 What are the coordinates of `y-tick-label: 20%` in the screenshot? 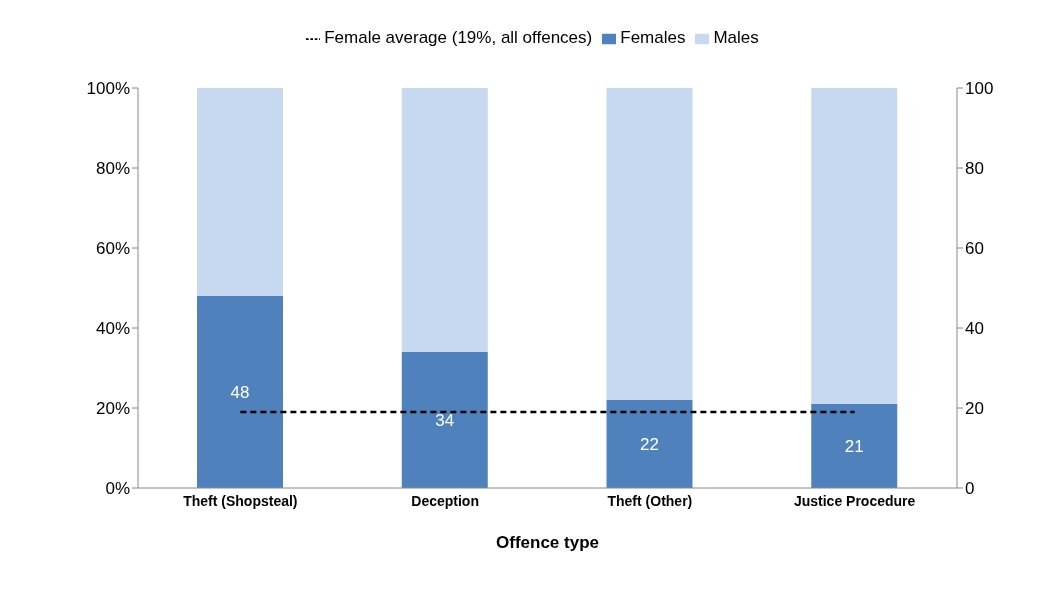 It's located at (112, 409).